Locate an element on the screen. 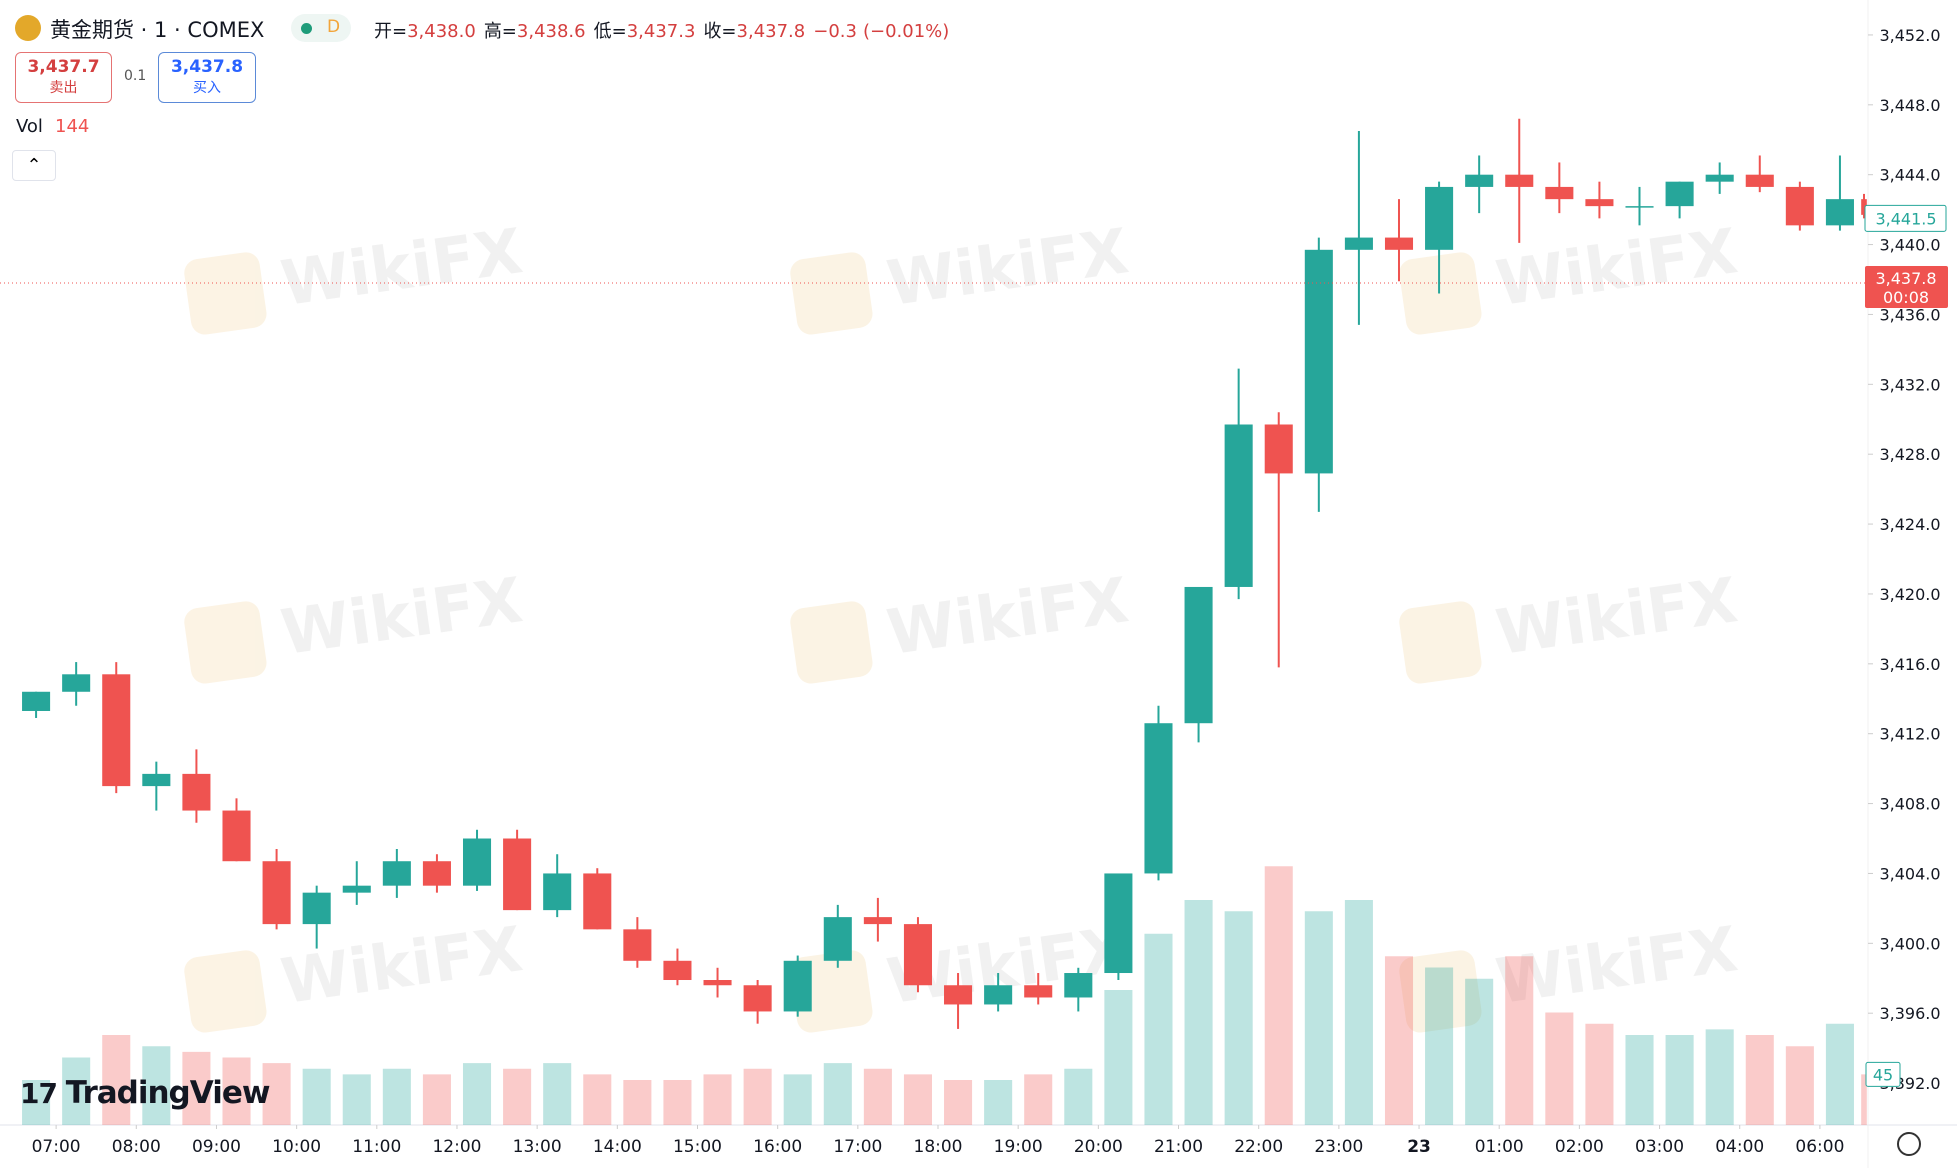  y-tick-label: 3,444.0 is located at coordinates (1909, 175).